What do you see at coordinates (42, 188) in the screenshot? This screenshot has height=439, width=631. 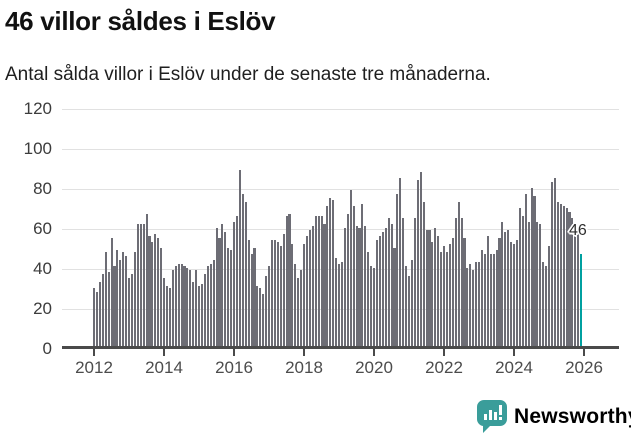 I see `y-tick-label: 80` at bounding box center [42, 188].